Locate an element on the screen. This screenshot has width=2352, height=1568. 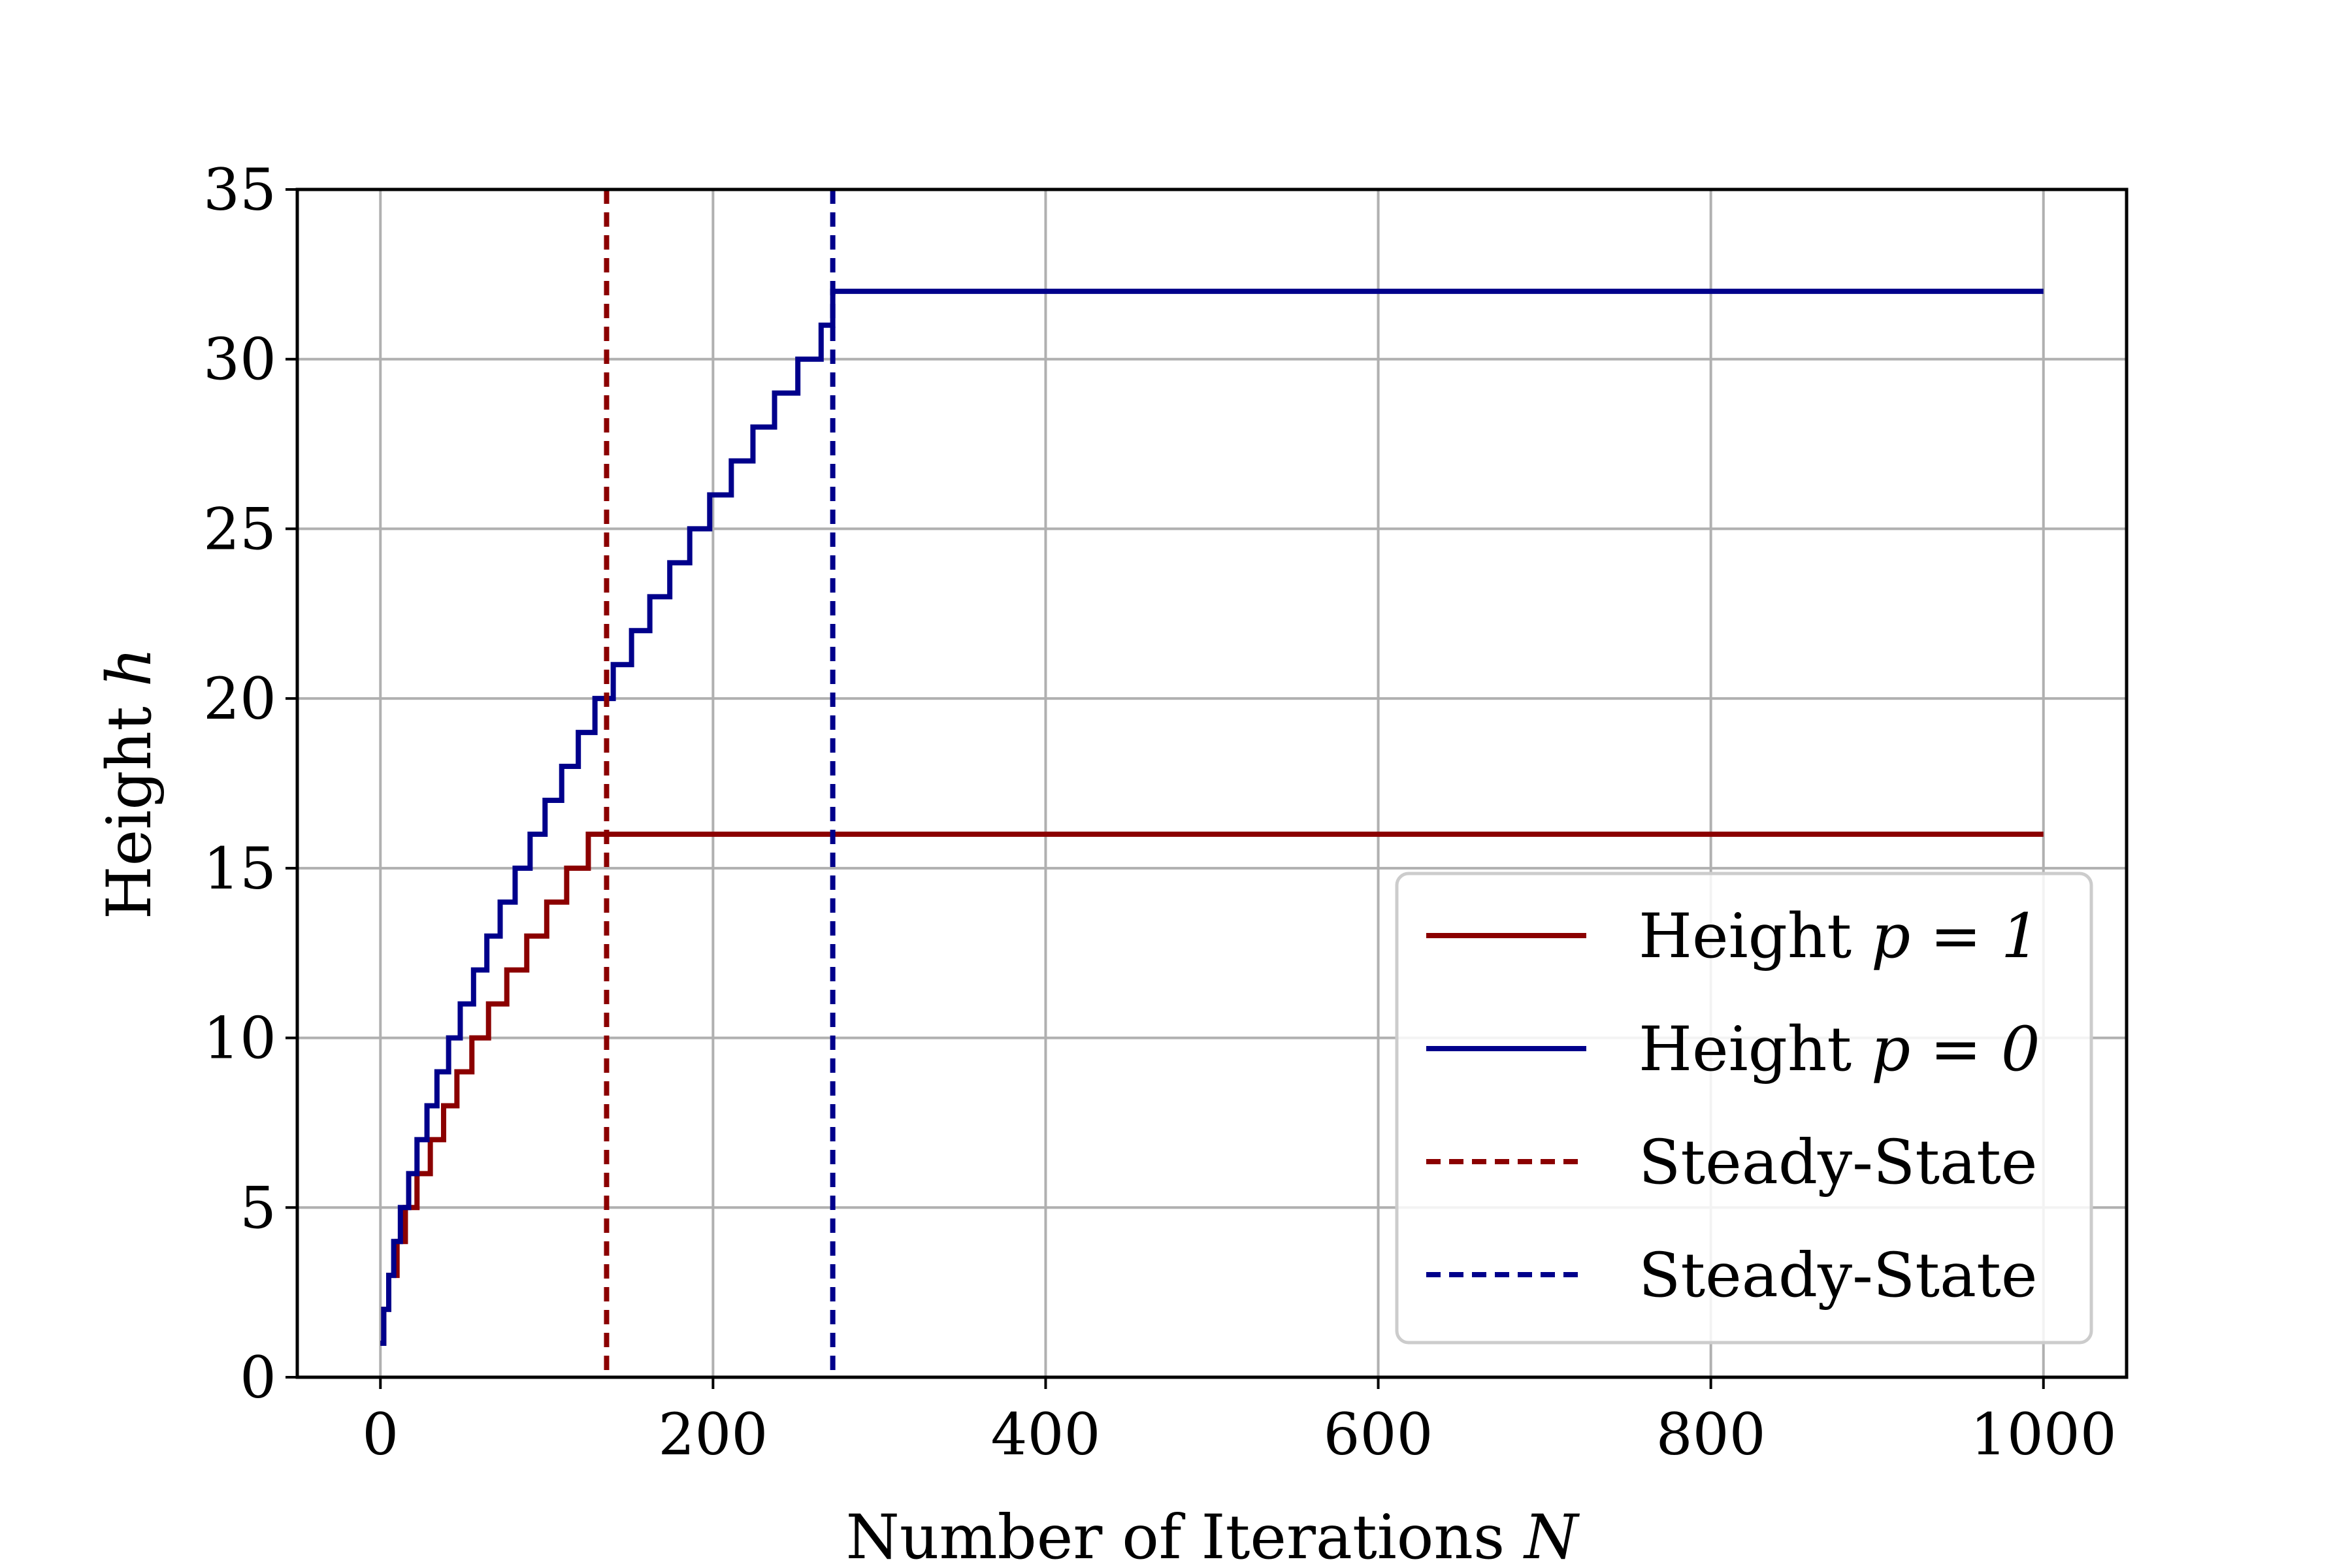
y-axis-label: Height h is located at coordinates (129, 783).